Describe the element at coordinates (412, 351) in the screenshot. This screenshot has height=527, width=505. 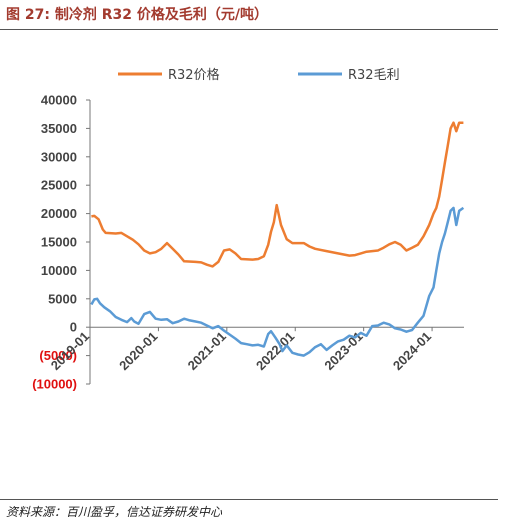
I see `x-tick-label: 2024-01` at that location.